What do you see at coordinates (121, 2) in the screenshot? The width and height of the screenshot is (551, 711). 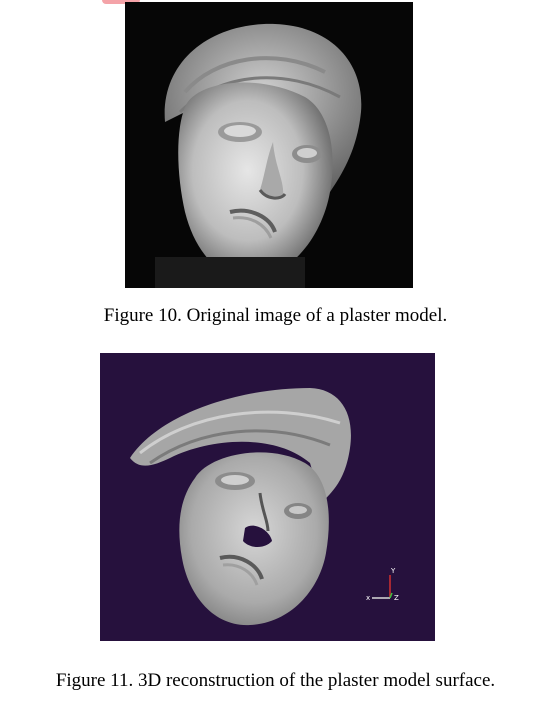 I see `page-edge-tab` at bounding box center [121, 2].